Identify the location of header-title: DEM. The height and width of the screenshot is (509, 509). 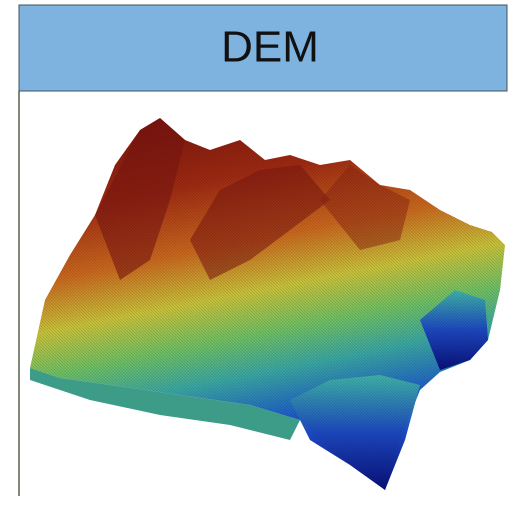
(270, 47).